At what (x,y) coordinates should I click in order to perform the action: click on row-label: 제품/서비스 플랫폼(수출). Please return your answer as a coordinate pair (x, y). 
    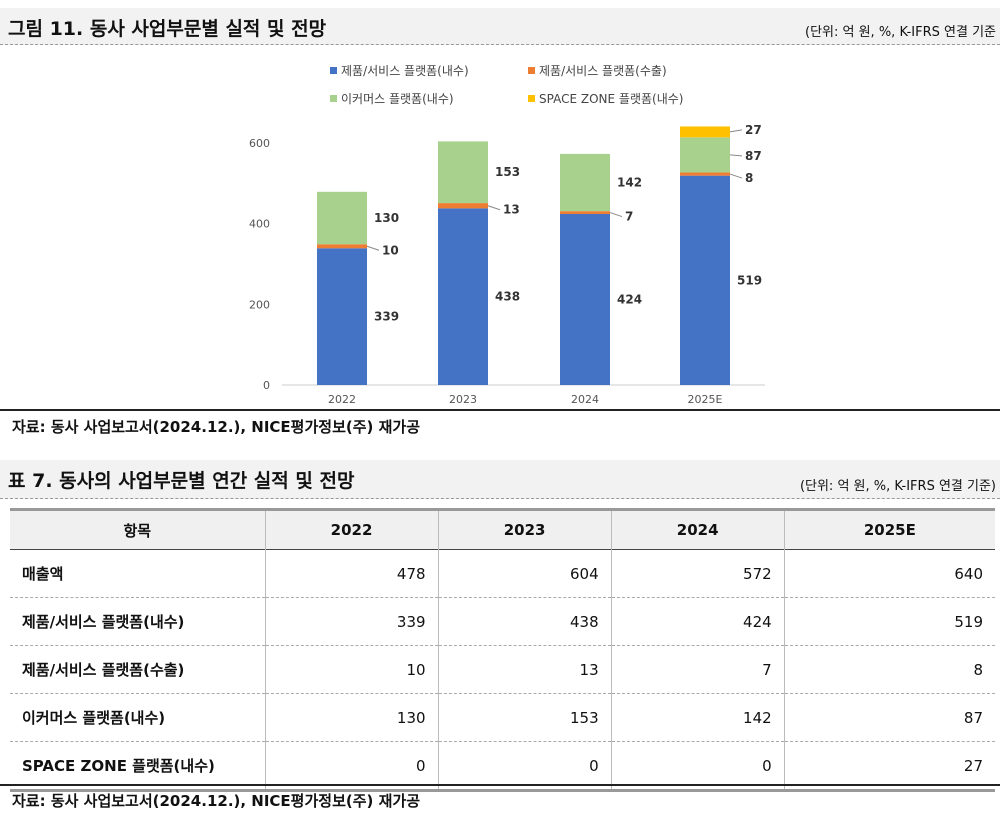
    Looking at the image, I should click on (137, 669).